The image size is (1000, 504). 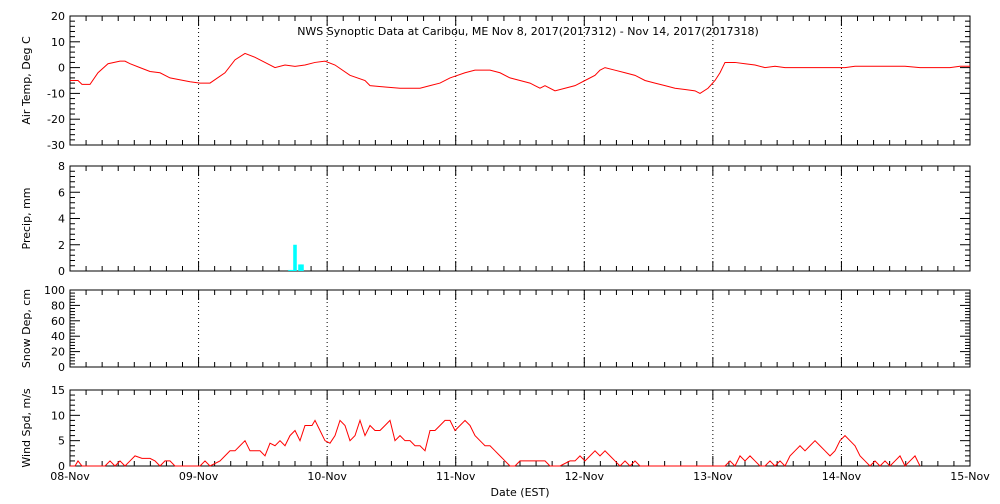 I want to click on y-tick-label: -20, so click(x=56, y=119).